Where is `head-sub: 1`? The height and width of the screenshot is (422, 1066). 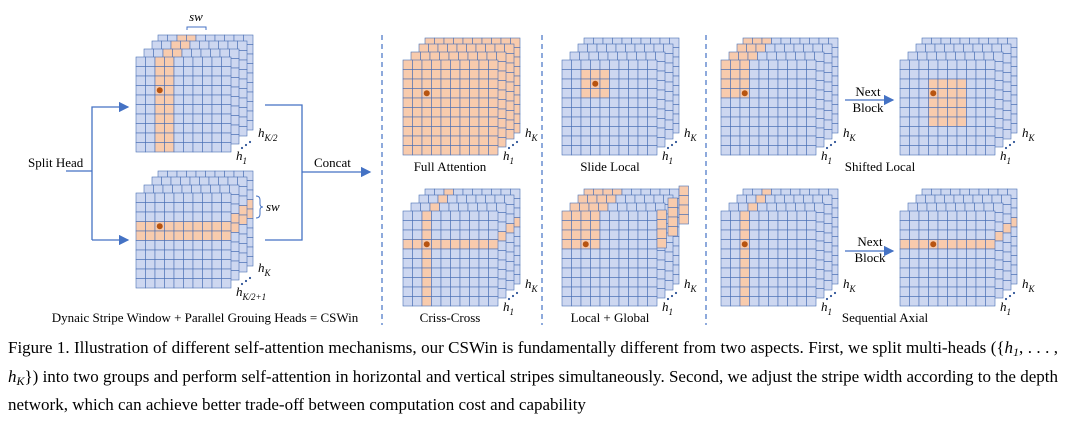
head-sub: 1 is located at coordinates (512, 161).